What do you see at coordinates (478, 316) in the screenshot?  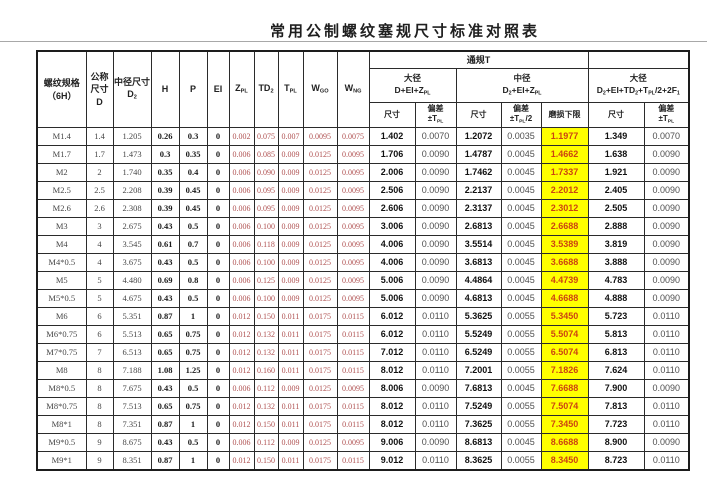 I see `go-pitch-size: 5.3625` at bounding box center [478, 316].